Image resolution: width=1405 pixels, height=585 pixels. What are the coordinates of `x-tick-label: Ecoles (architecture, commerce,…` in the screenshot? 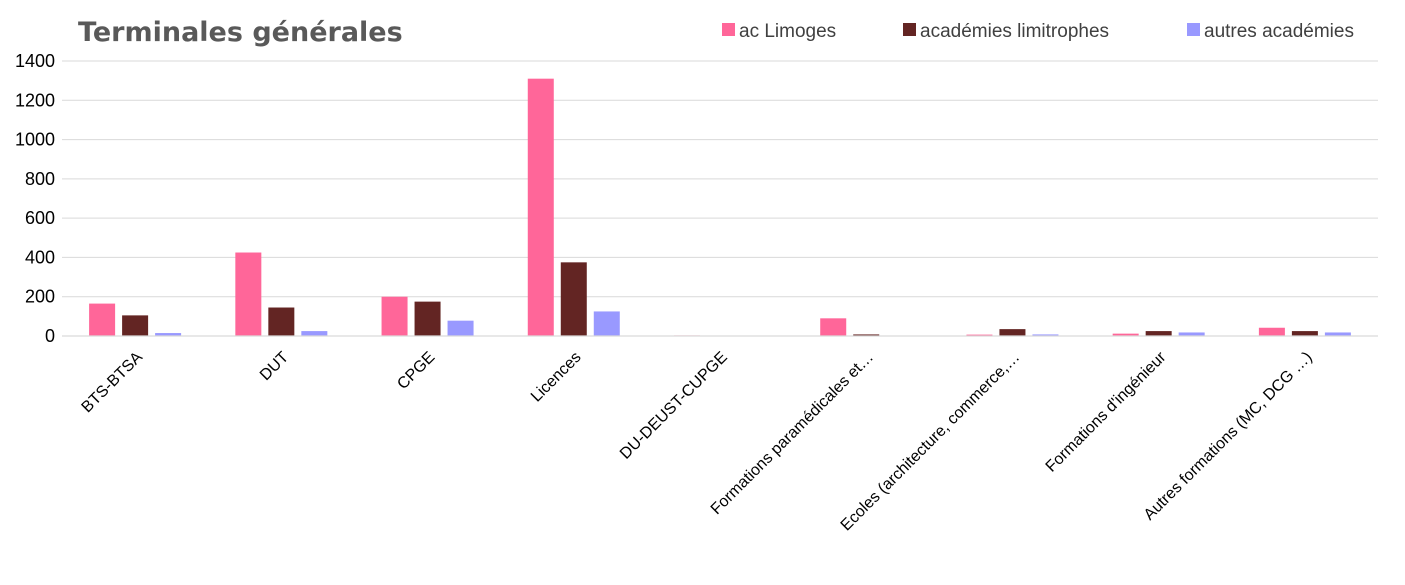 It's located at (931, 442).